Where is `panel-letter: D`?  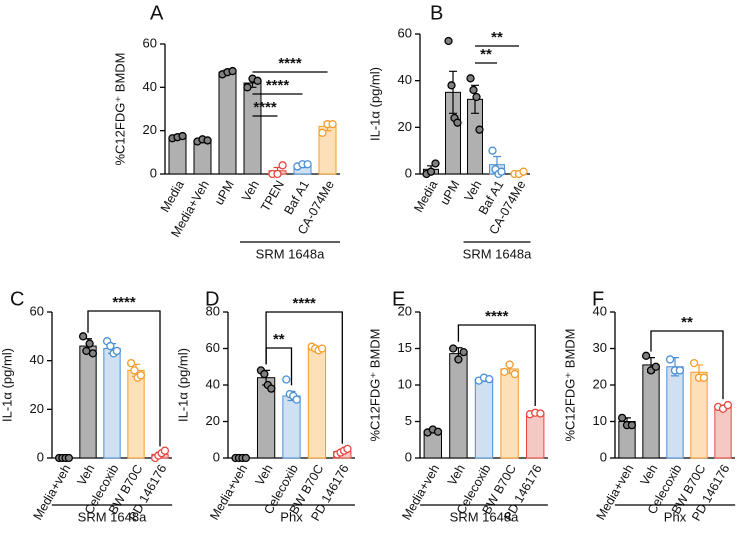
panel-letter: D is located at coordinates (212, 299).